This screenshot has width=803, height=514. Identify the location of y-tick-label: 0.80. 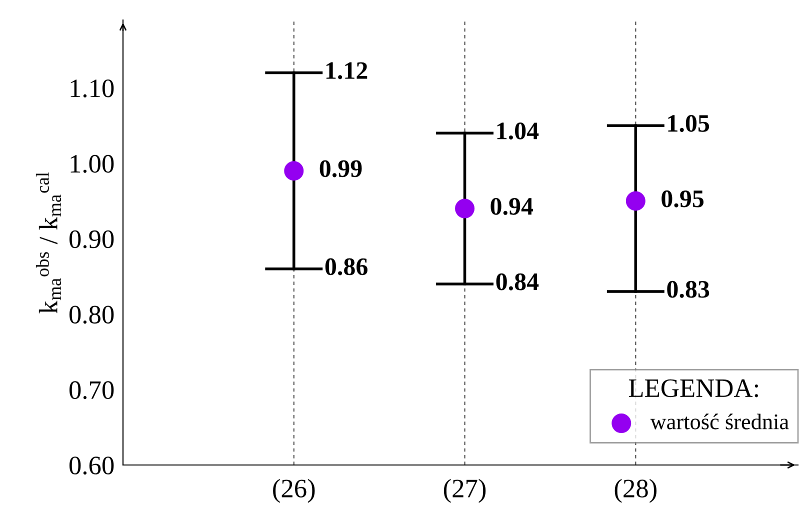
(91, 315).